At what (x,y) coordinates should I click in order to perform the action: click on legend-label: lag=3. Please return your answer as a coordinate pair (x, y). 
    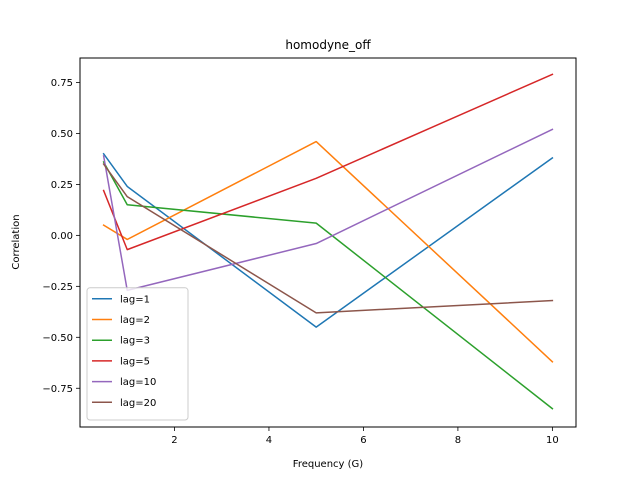
    Looking at the image, I should click on (135, 341).